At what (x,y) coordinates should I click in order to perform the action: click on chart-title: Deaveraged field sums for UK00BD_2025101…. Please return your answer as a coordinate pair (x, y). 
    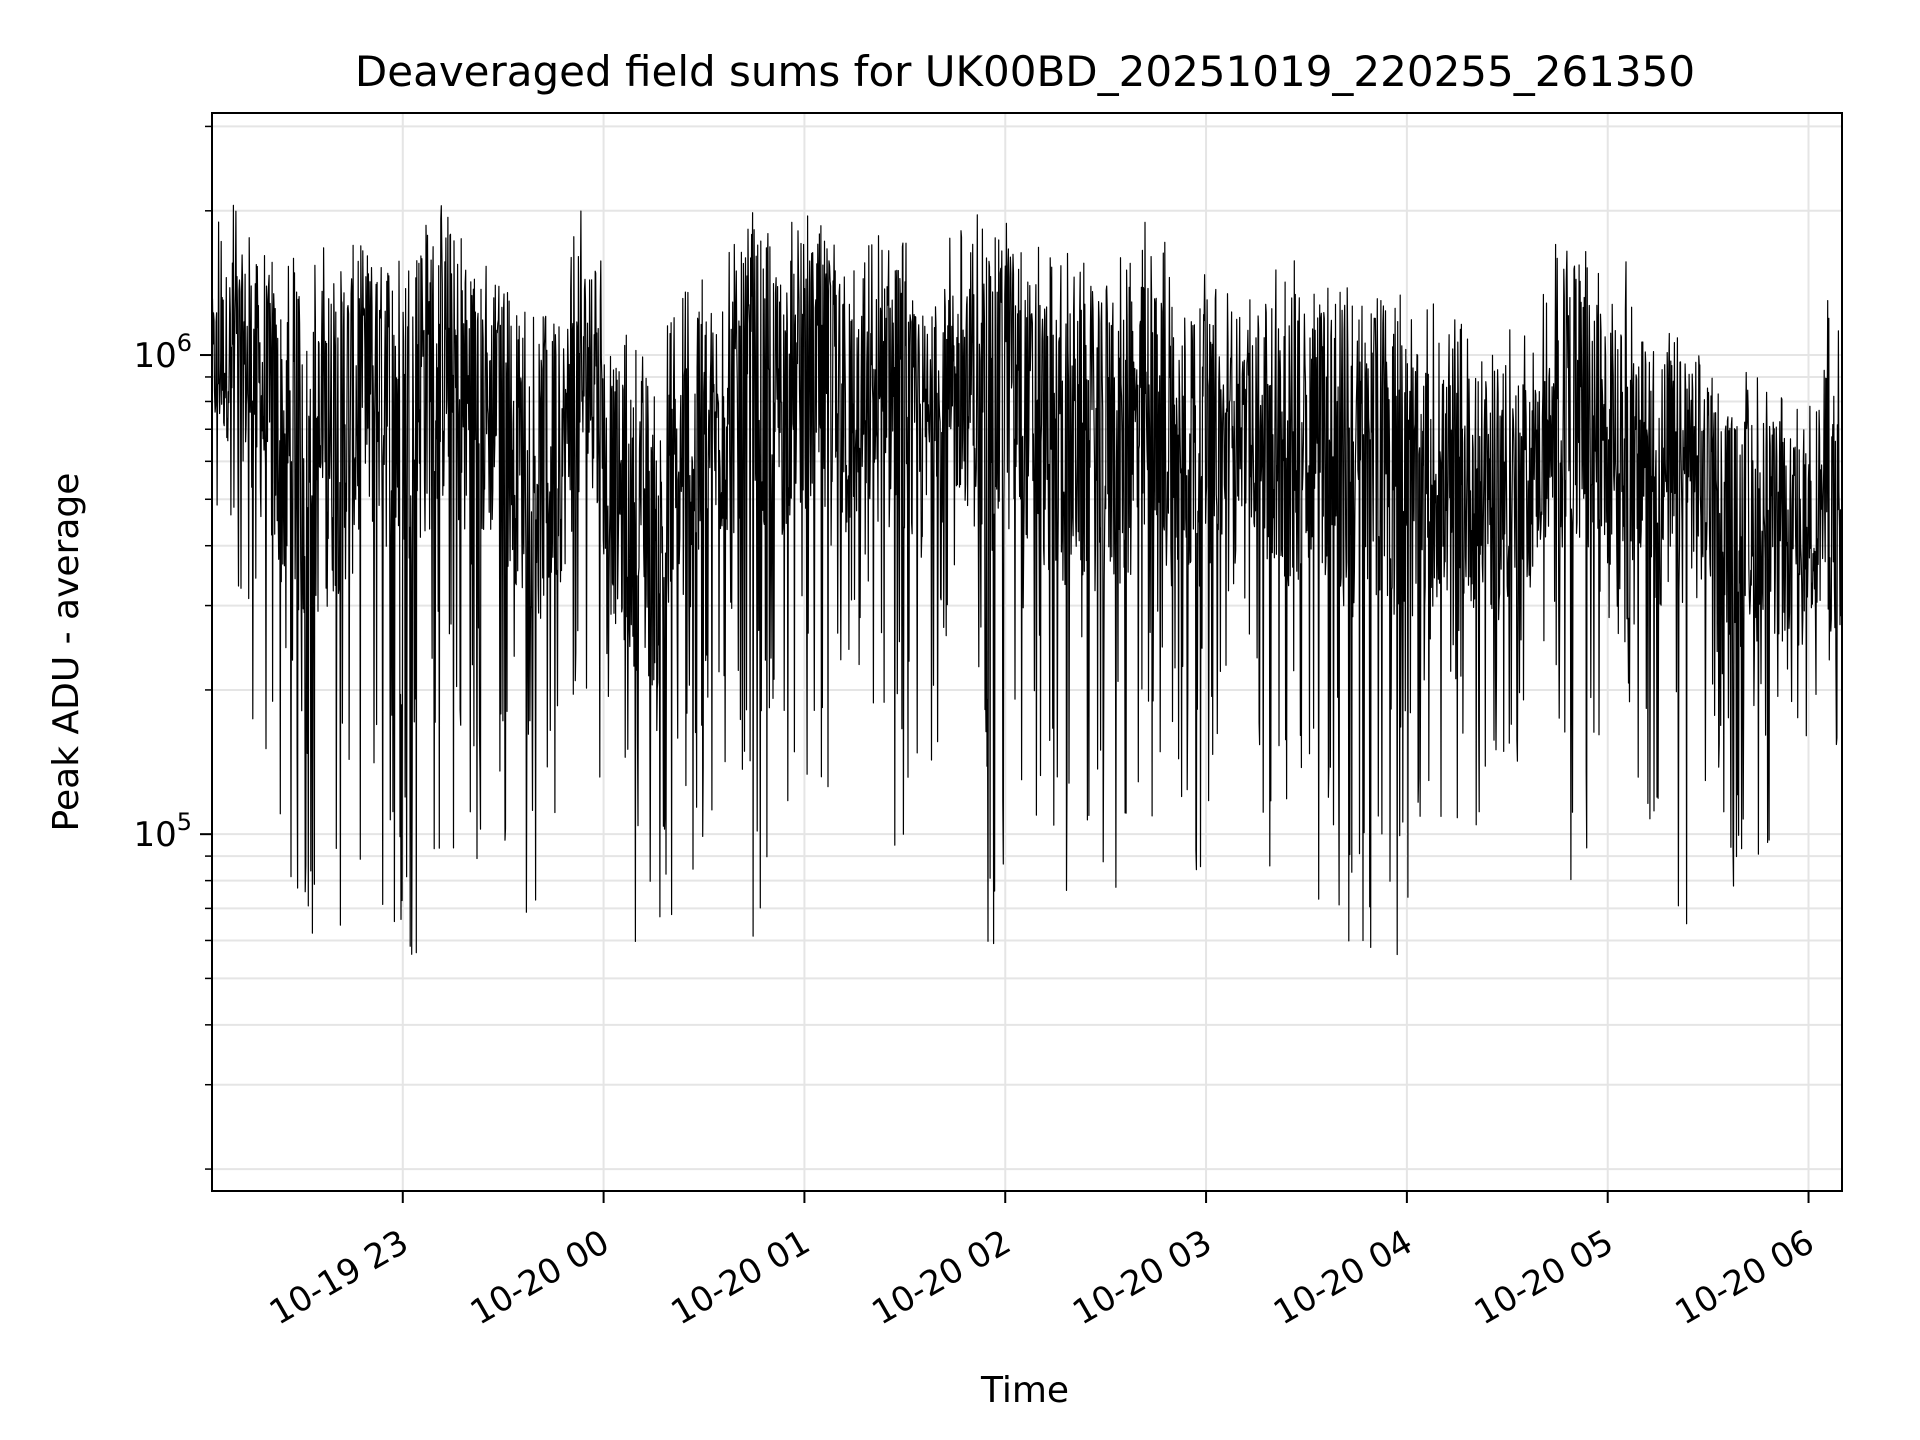
    Looking at the image, I should click on (1025, 71).